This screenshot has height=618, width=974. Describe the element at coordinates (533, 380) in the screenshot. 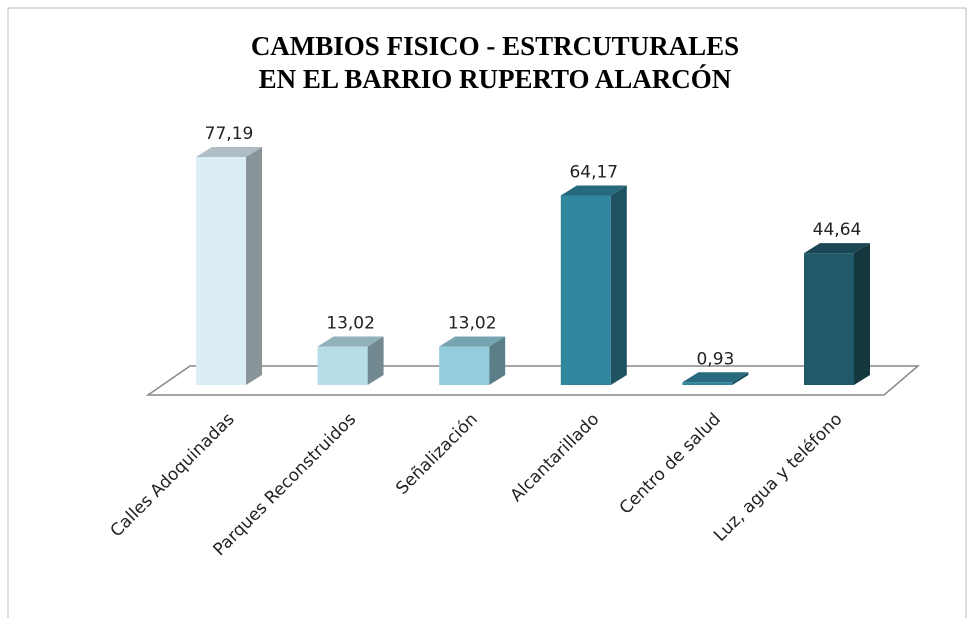

I see `floor` at that location.